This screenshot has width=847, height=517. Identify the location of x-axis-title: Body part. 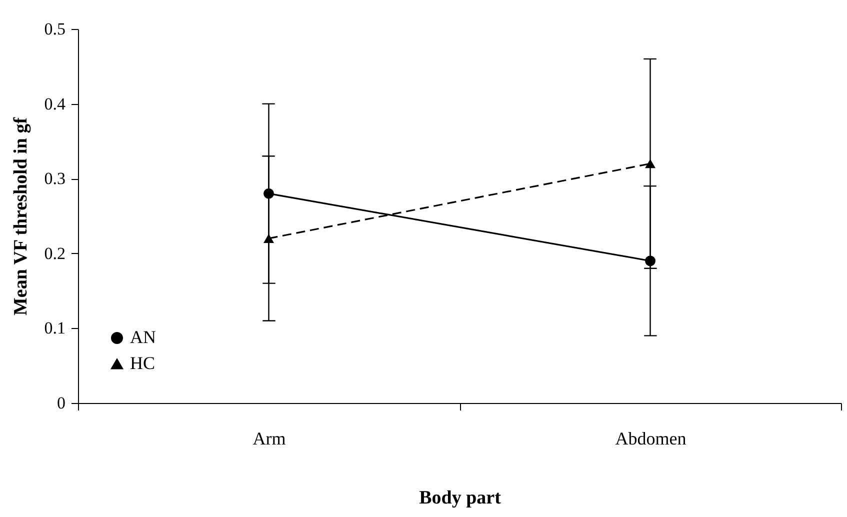
(460, 498).